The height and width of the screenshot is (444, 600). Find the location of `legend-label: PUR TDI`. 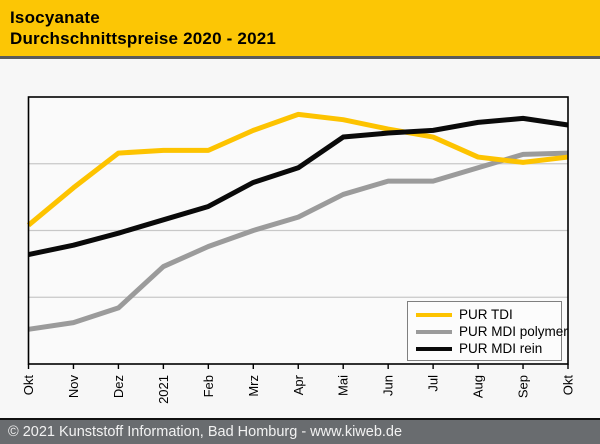

legend-label: PUR TDI is located at coordinates (486, 314).